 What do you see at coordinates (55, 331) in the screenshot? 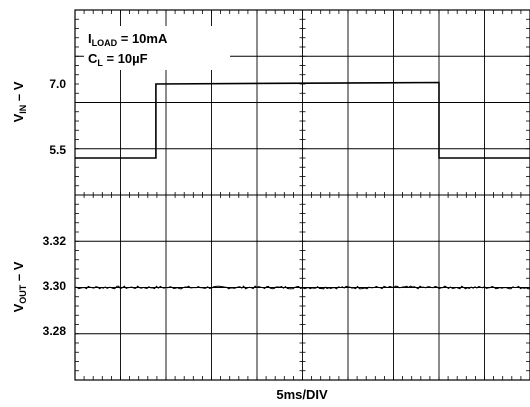
I see `ytick-label-3-28: 3.28` at bounding box center [55, 331].